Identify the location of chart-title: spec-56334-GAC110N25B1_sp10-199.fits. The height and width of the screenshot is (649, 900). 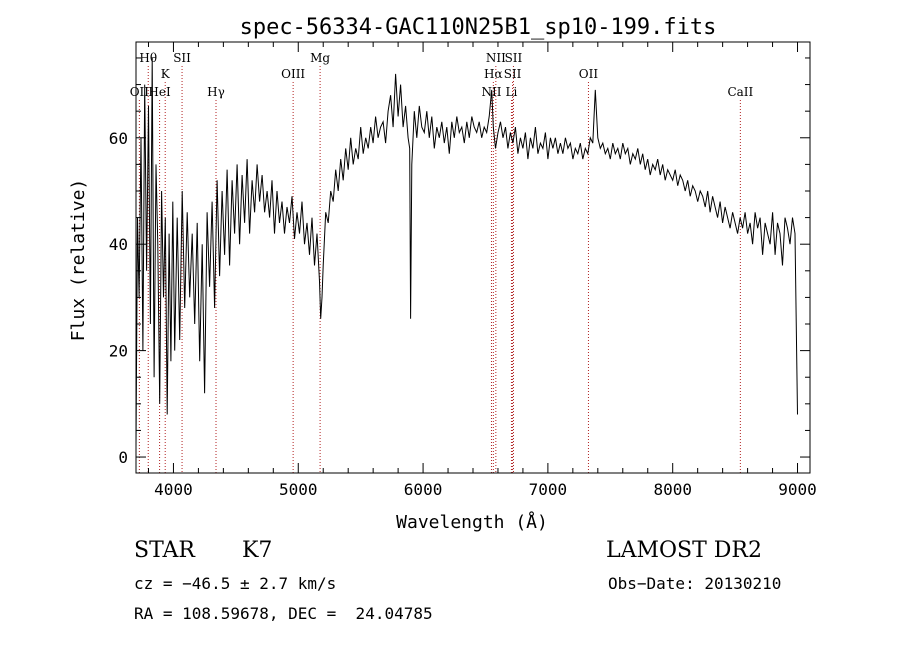
(478, 27).